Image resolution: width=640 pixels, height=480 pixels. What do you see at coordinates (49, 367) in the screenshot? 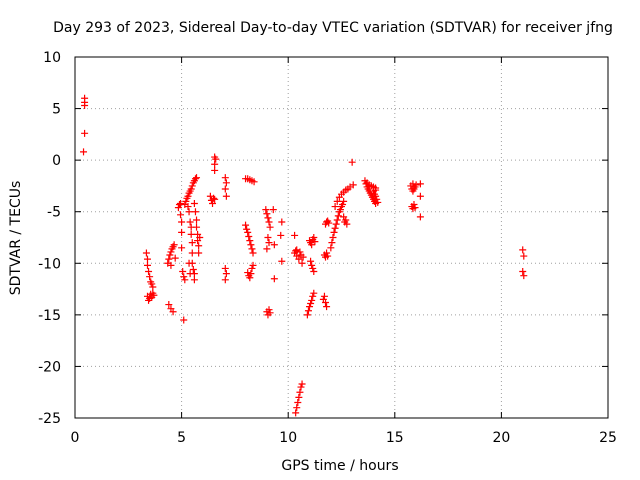
I see `y-tick-label: -20` at bounding box center [49, 367].